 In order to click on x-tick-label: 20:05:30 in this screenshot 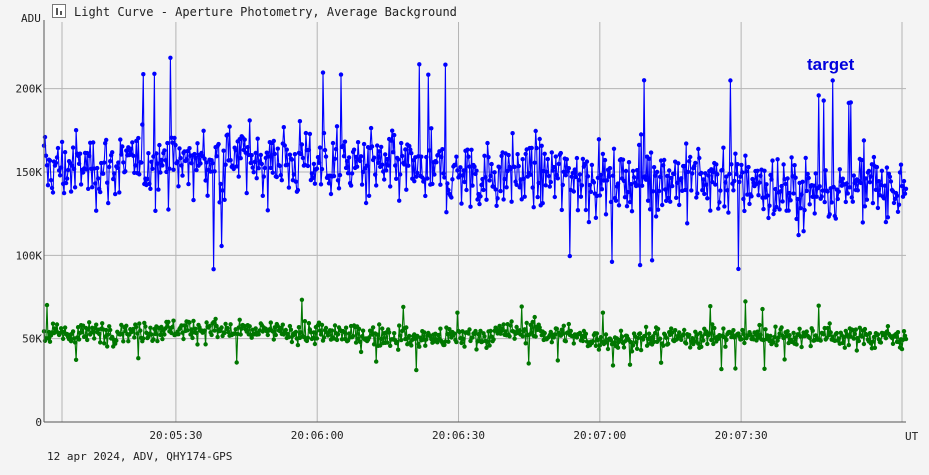, I will do `click(175, 435)`.